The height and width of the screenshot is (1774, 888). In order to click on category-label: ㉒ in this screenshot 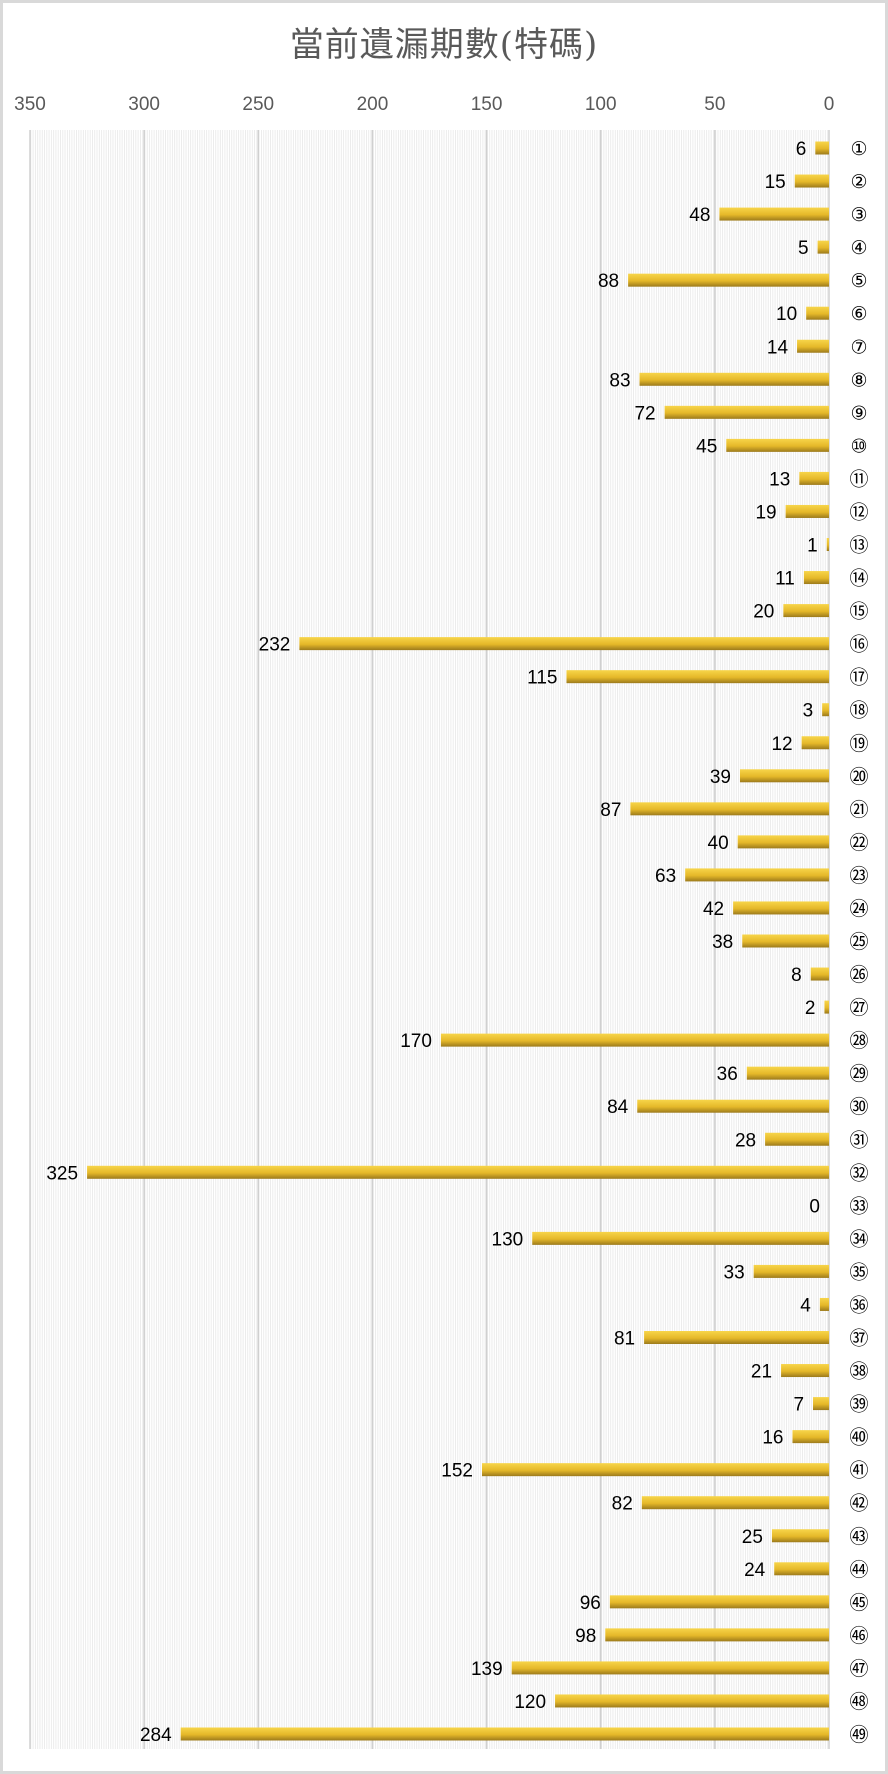, I will do `click(858, 843)`.